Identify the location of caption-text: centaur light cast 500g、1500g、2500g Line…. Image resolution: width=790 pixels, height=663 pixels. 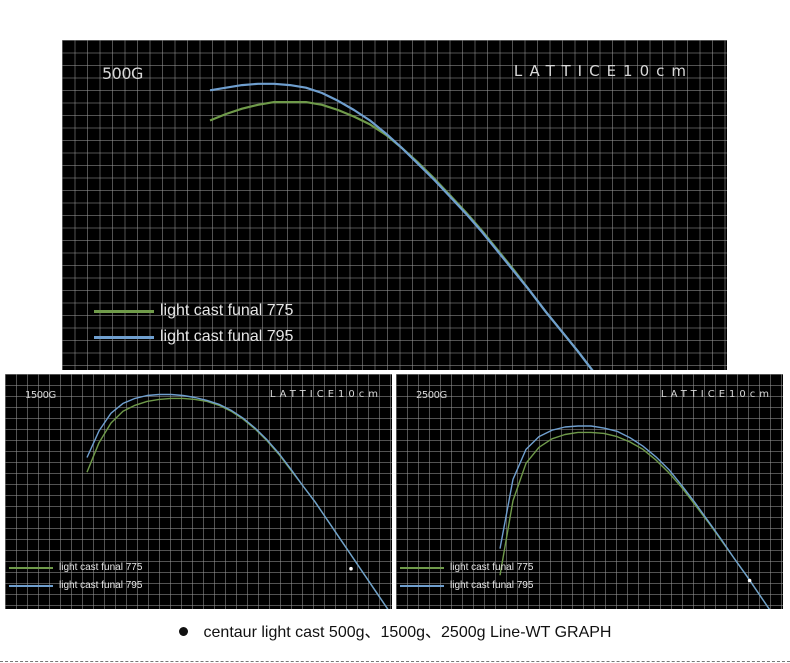
(407, 632).